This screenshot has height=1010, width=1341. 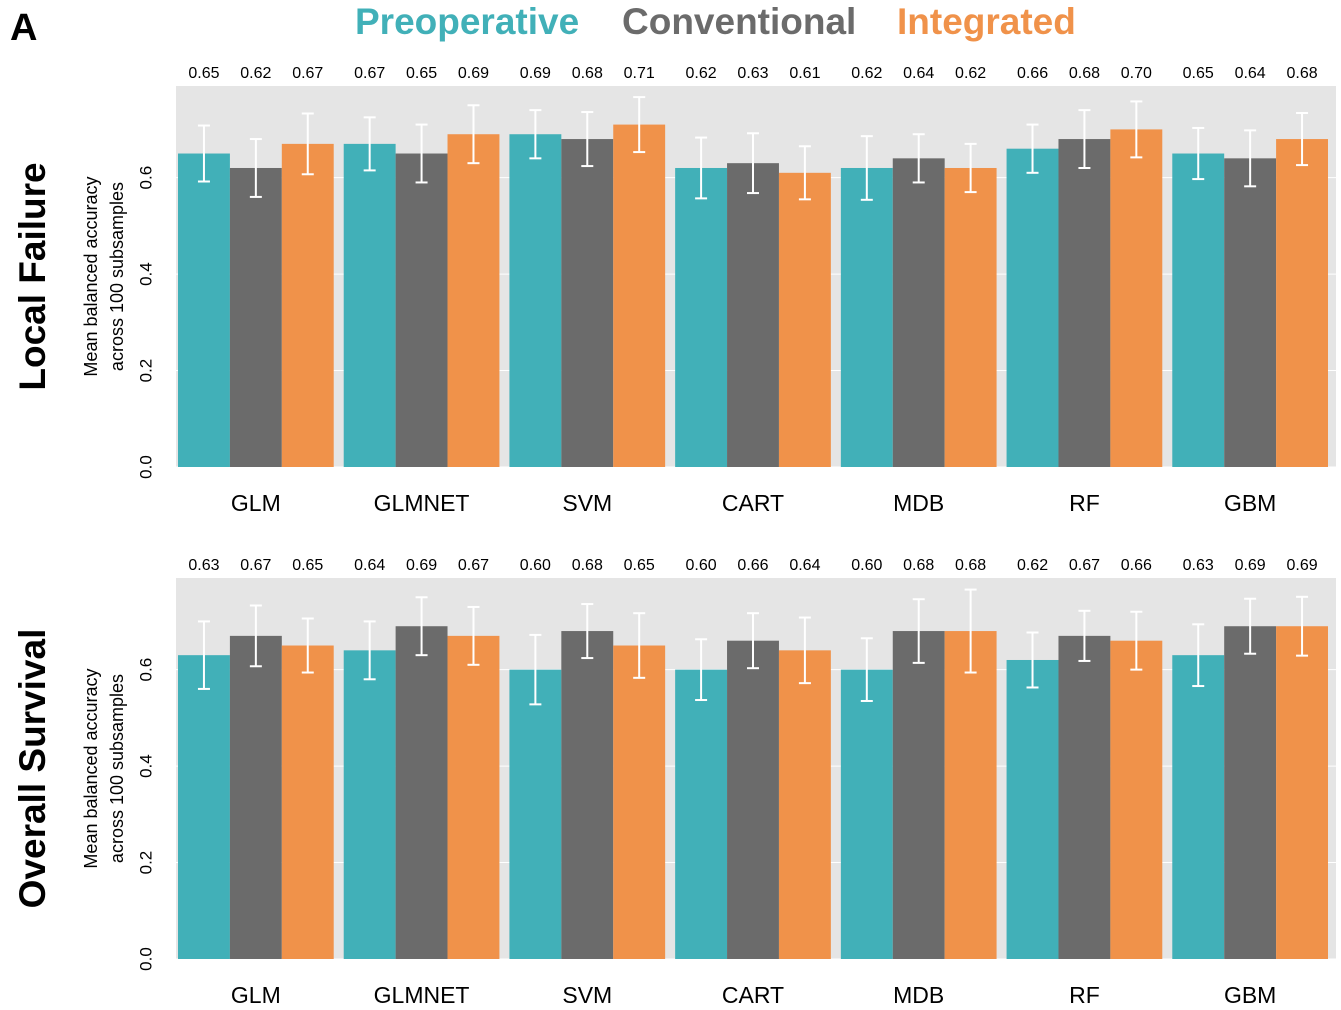 I want to click on value-label: 0.60, so click(x=535, y=565).